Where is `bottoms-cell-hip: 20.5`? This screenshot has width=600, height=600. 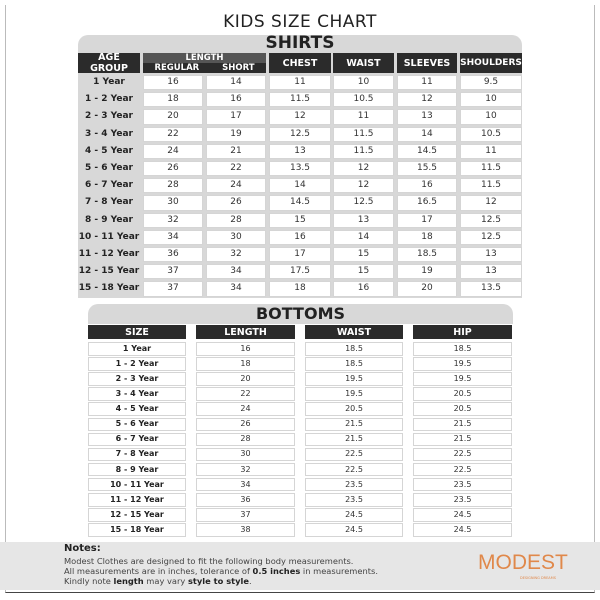
bottoms-cell-hip: 20.5 is located at coordinates (462, 409).